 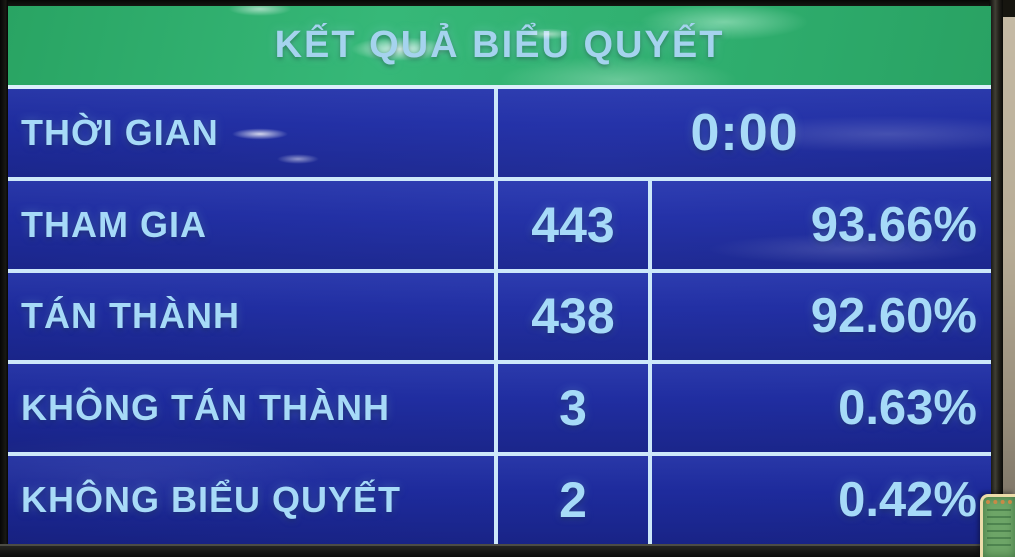 What do you see at coordinates (4, 278) in the screenshot?
I see `screen-bezel-left` at bounding box center [4, 278].